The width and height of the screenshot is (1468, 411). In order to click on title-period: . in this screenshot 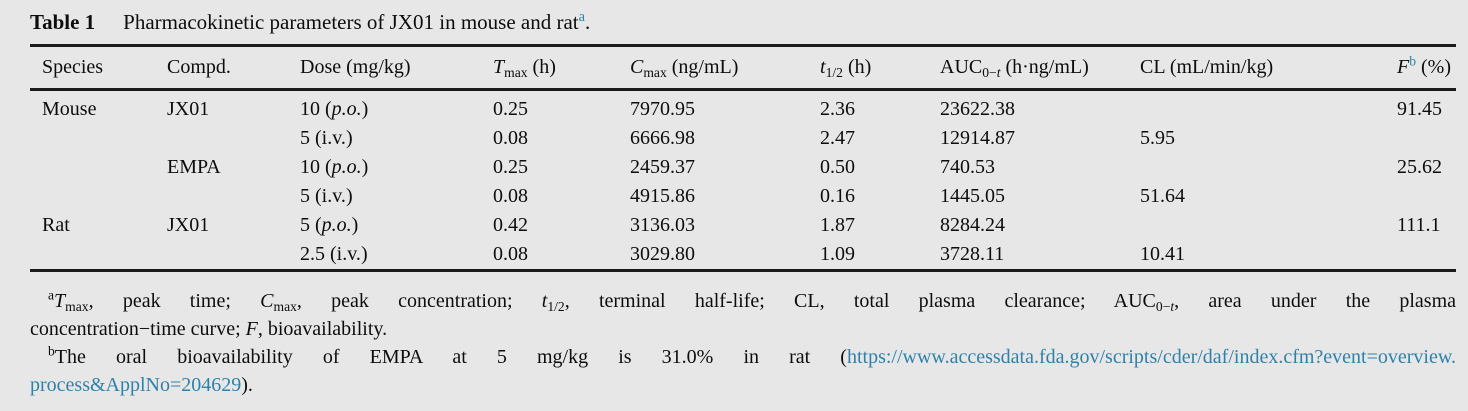, I will do `click(587, 22)`.